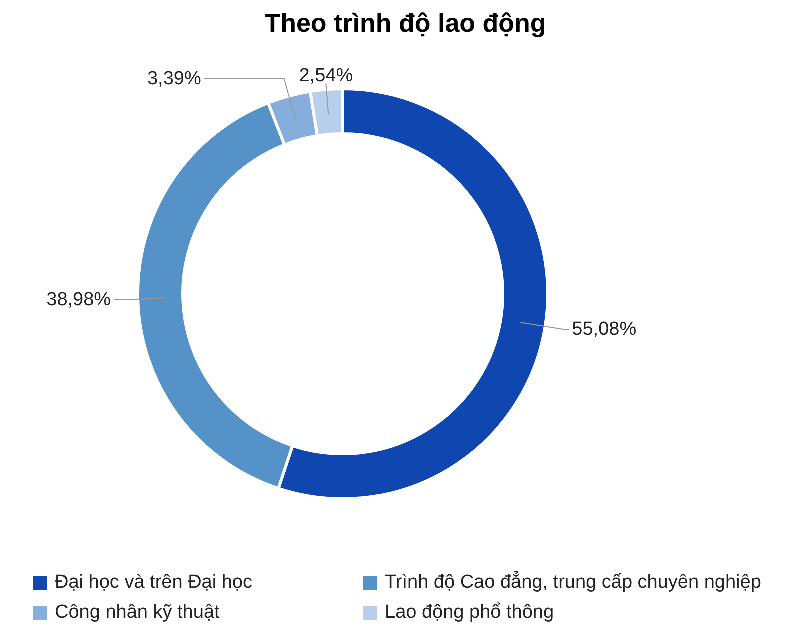  I want to click on data-label: 2,54%, so click(326, 76).